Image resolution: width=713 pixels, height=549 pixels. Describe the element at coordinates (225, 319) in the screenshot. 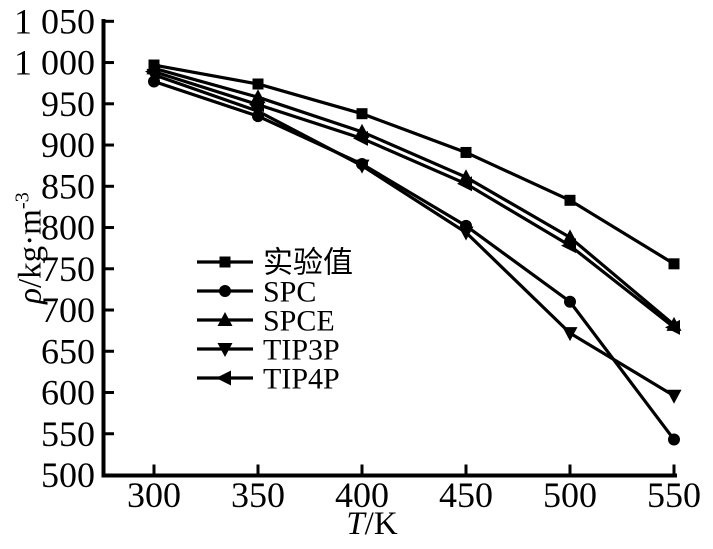

I see `legend-triangle-up-marker` at that location.